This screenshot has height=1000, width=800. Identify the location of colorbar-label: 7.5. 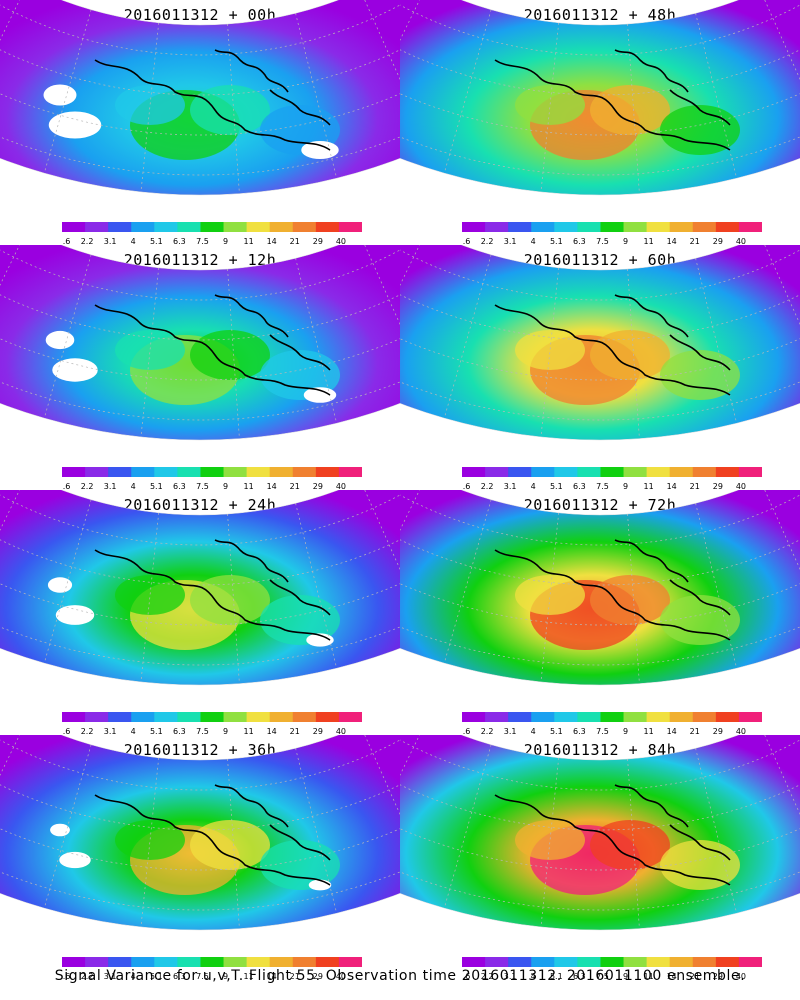
(202, 731).